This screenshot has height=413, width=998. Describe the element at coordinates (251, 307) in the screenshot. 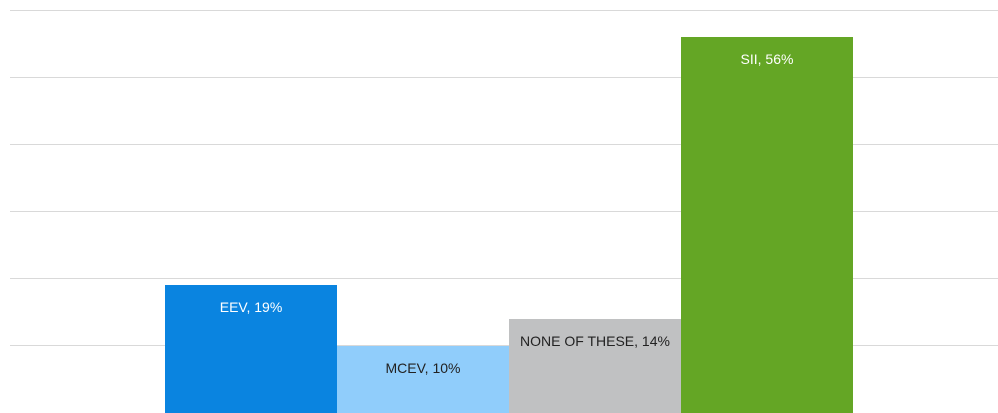

I see `data-label: EEV, 19%` at that location.